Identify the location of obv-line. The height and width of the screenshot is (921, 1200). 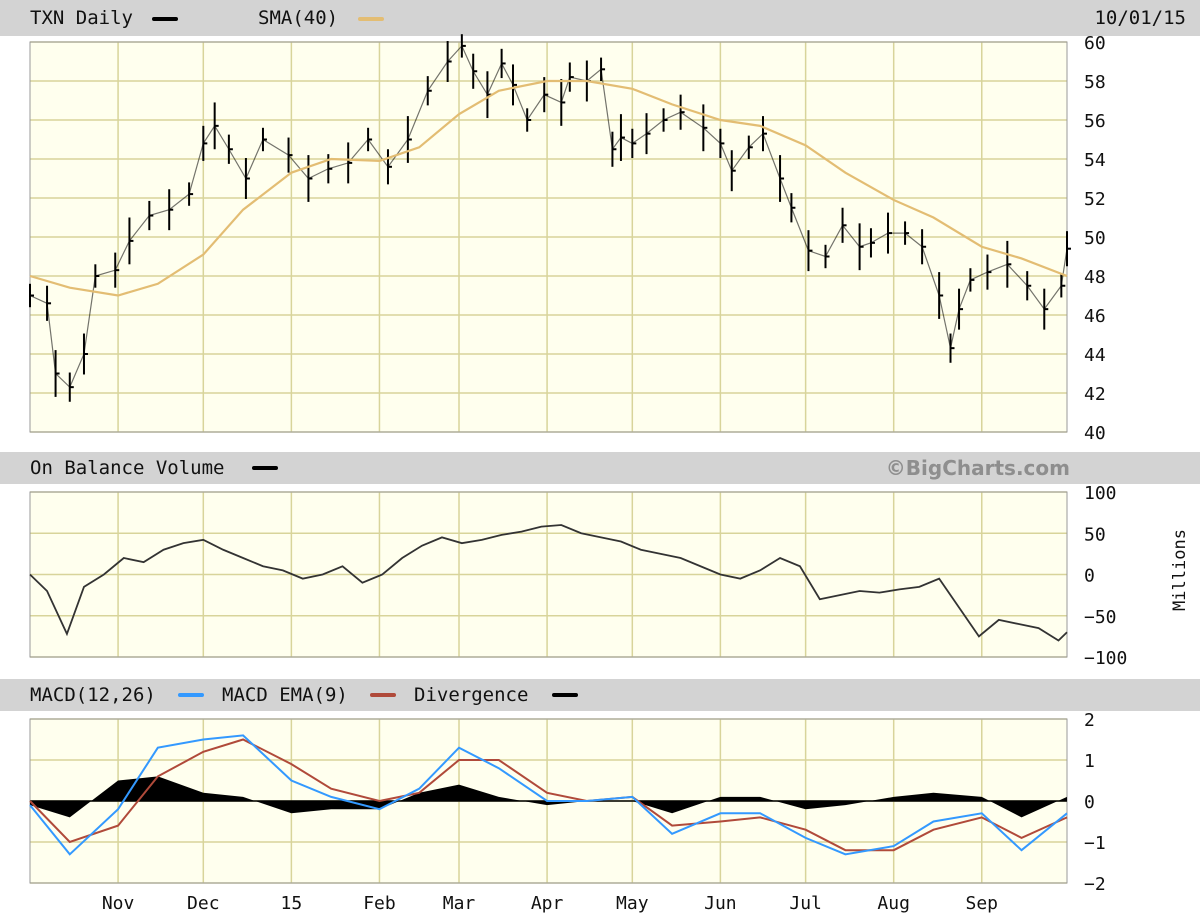
(548, 583).